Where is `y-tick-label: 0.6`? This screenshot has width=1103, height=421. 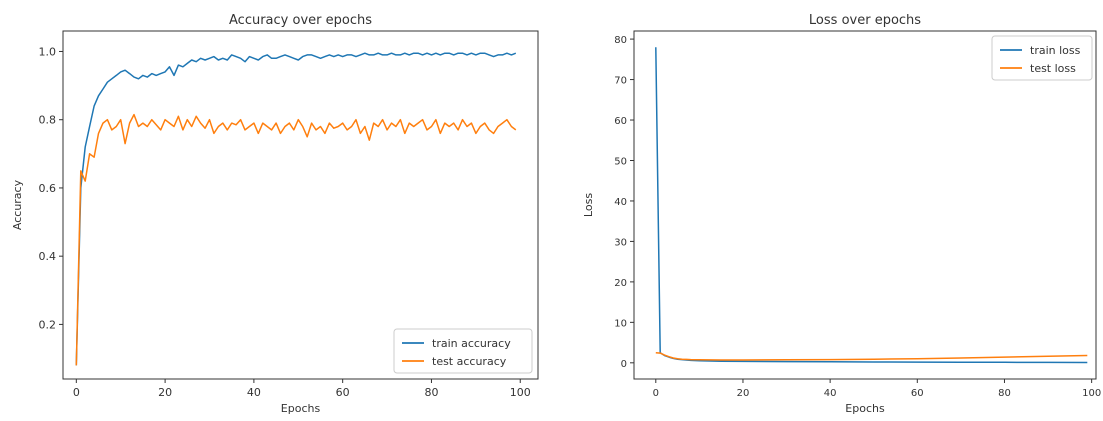
y-tick-label: 0.6 is located at coordinates (48, 188).